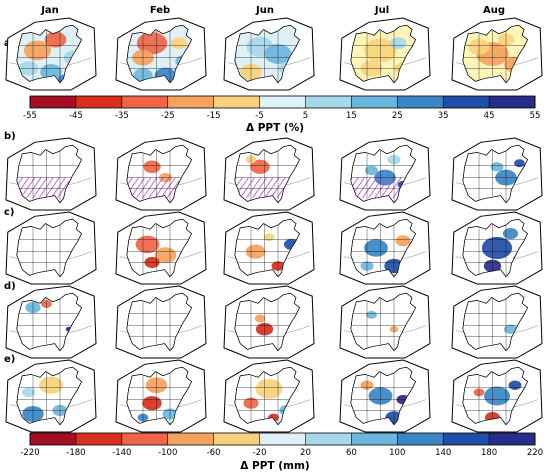 This screenshot has height=472, width=550. What do you see at coordinates (167, 453) in the screenshot?
I see `colorbar-tick-label: -100` at bounding box center [167, 453].